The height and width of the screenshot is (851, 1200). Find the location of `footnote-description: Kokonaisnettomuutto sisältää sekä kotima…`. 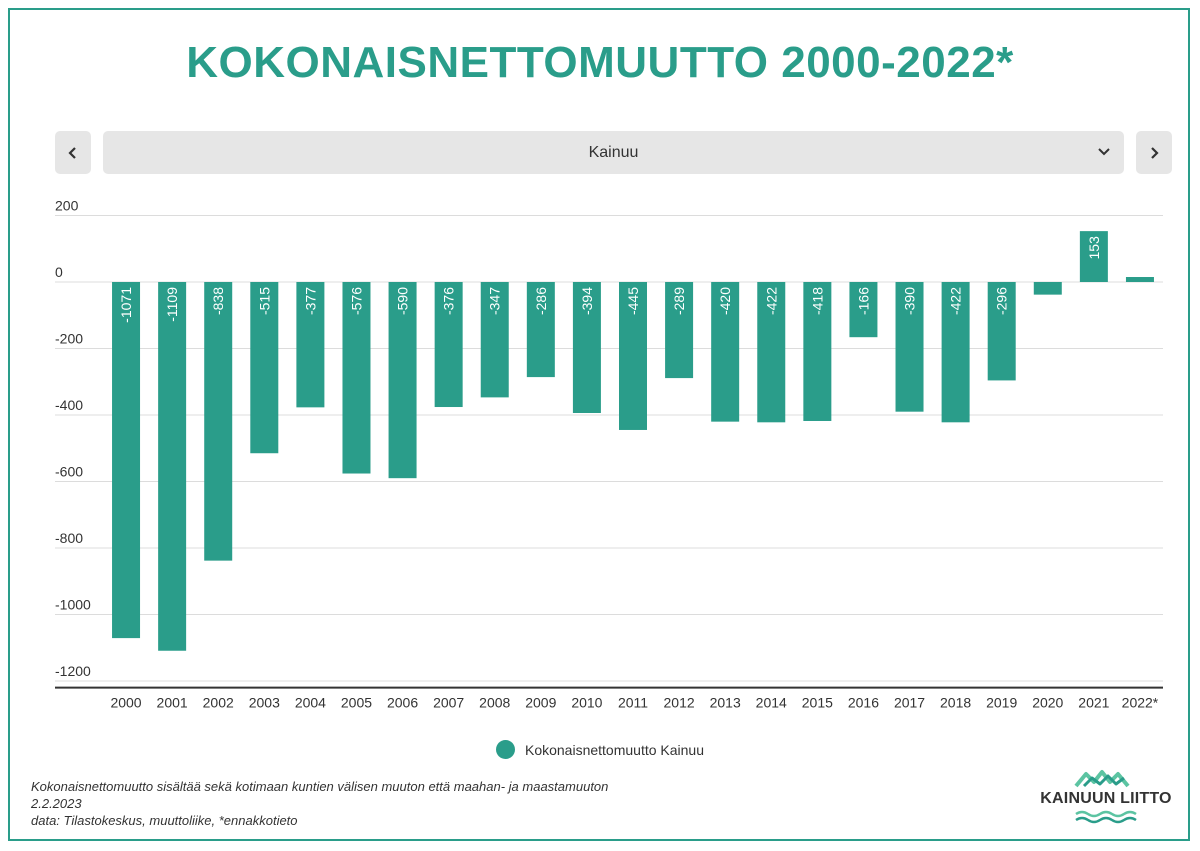

footnote-description: Kokonaisnettomuutto sisältää sekä kotima… is located at coordinates (320, 786).